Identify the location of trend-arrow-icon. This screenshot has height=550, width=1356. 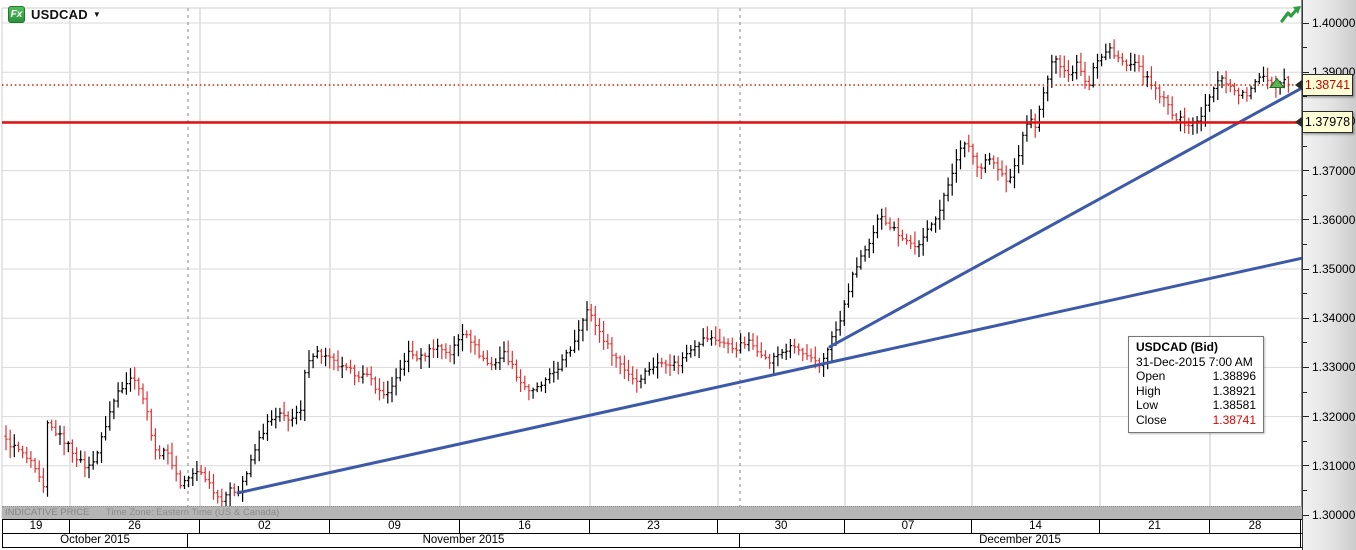
(1291, 15).